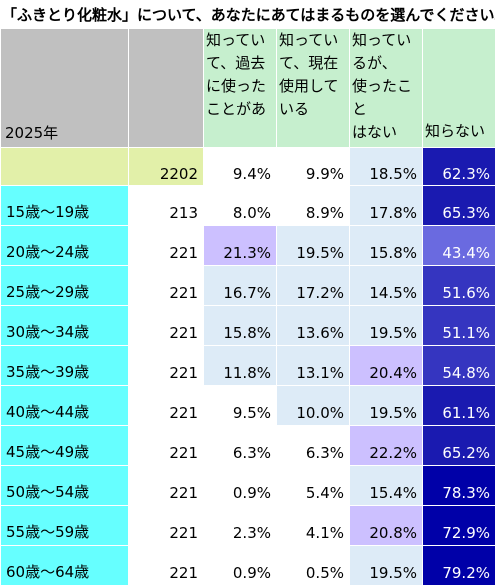 The image size is (495, 586). Describe the element at coordinates (386, 63) in the screenshot. I see `column-header-line: るが、` at that location.